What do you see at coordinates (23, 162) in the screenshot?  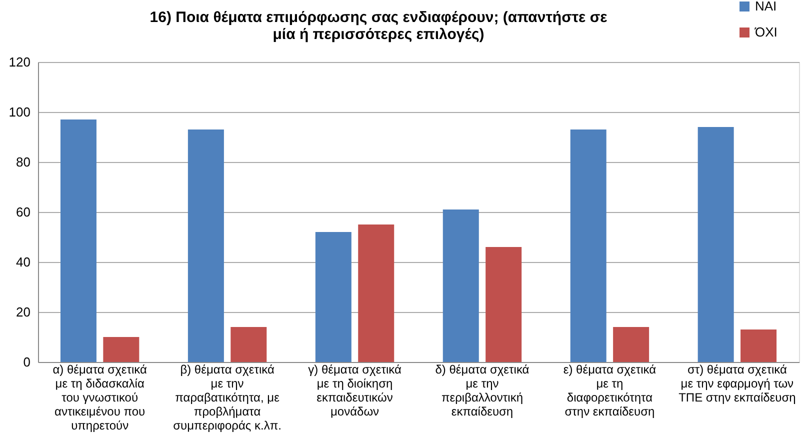 I see `y-tick-label: 80` at bounding box center [23, 162].